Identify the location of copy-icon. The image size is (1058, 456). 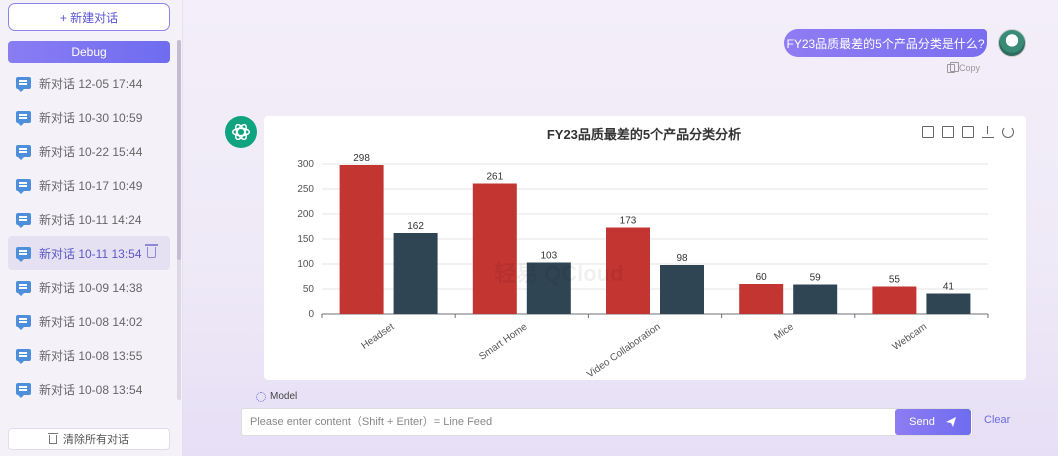
(953, 67).